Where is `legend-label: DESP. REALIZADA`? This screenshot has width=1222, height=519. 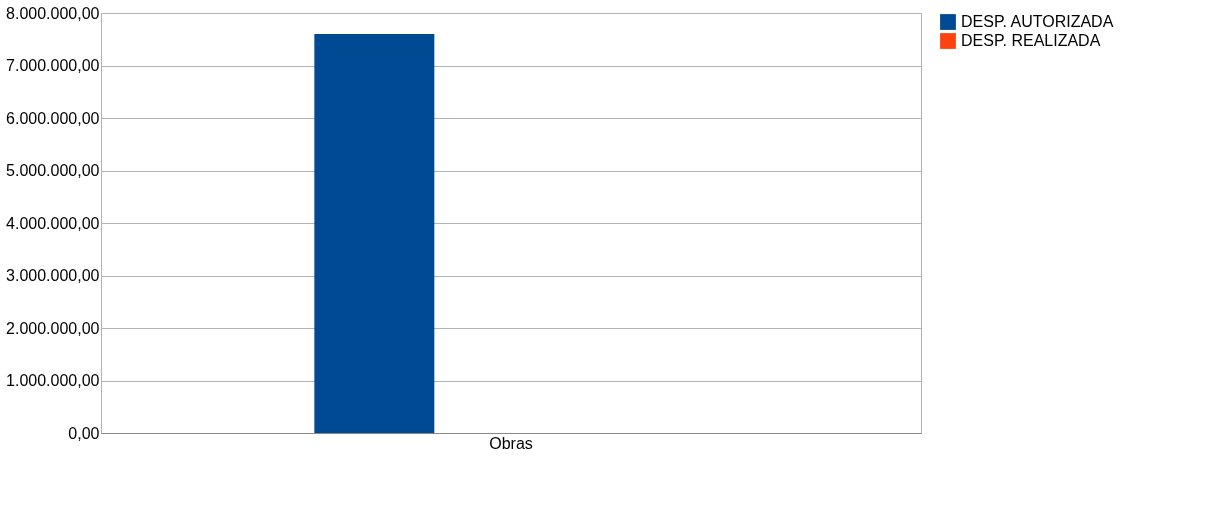 legend-label: DESP. REALIZADA is located at coordinates (1031, 40).